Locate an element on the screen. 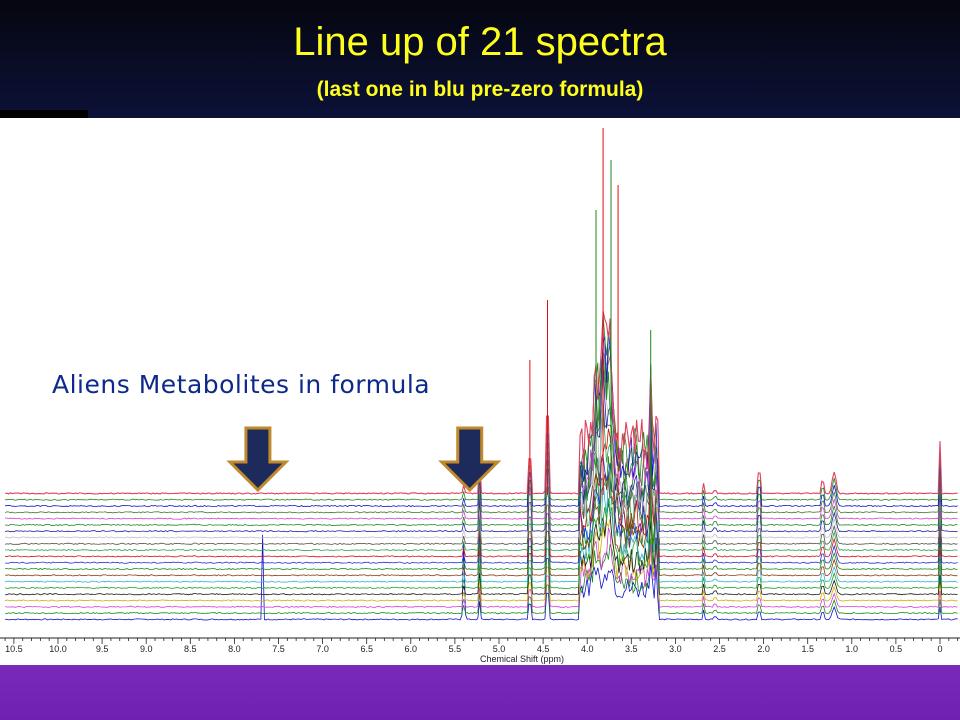 The height and width of the screenshot is (720, 960). x-tick-label: 10.0 is located at coordinates (58, 649).